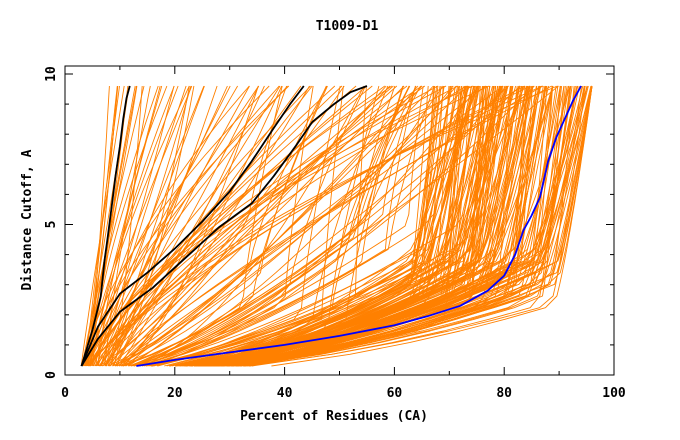 Image resolution: width=680 pixels, height=440 pixels. What do you see at coordinates (65, 393) in the screenshot?
I see `x-tick-label: 0` at bounding box center [65, 393].